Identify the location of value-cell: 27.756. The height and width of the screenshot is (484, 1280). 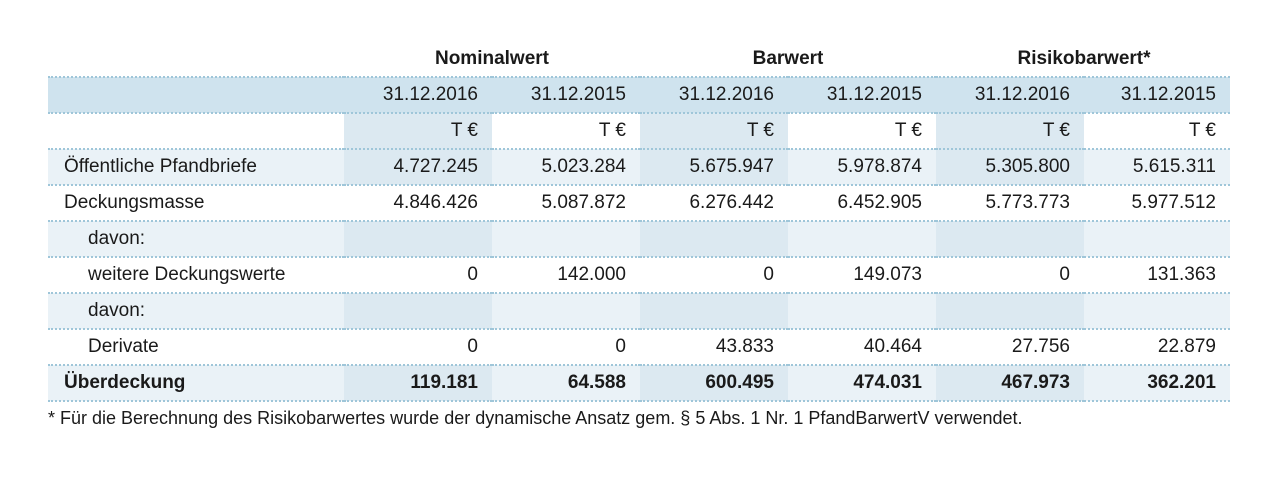
(1010, 347).